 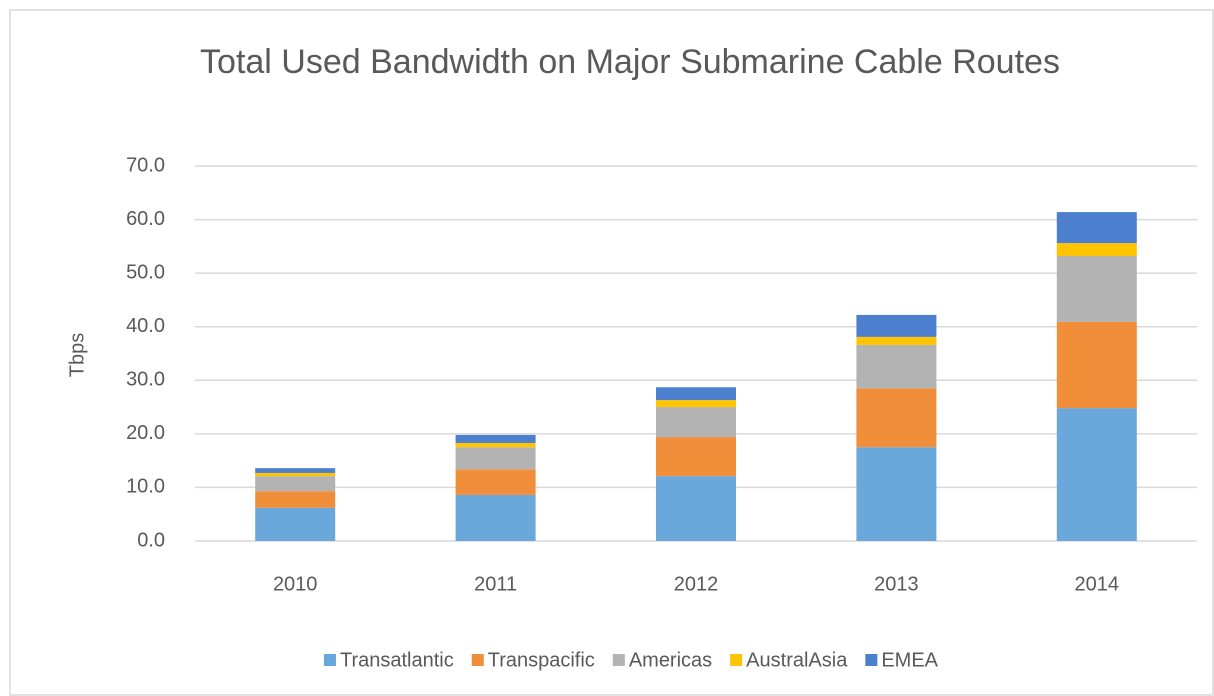 What do you see at coordinates (145, 433) in the screenshot?
I see `y-tick-label: 20.0` at bounding box center [145, 433].